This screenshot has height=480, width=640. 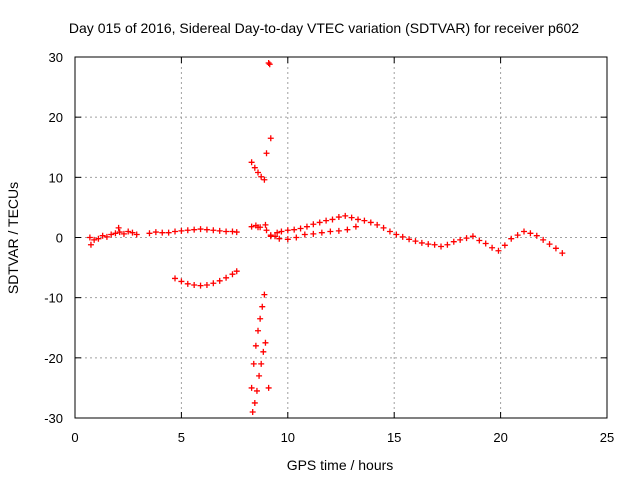 I want to click on y-tick-label: -10, so click(x=53, y=298).